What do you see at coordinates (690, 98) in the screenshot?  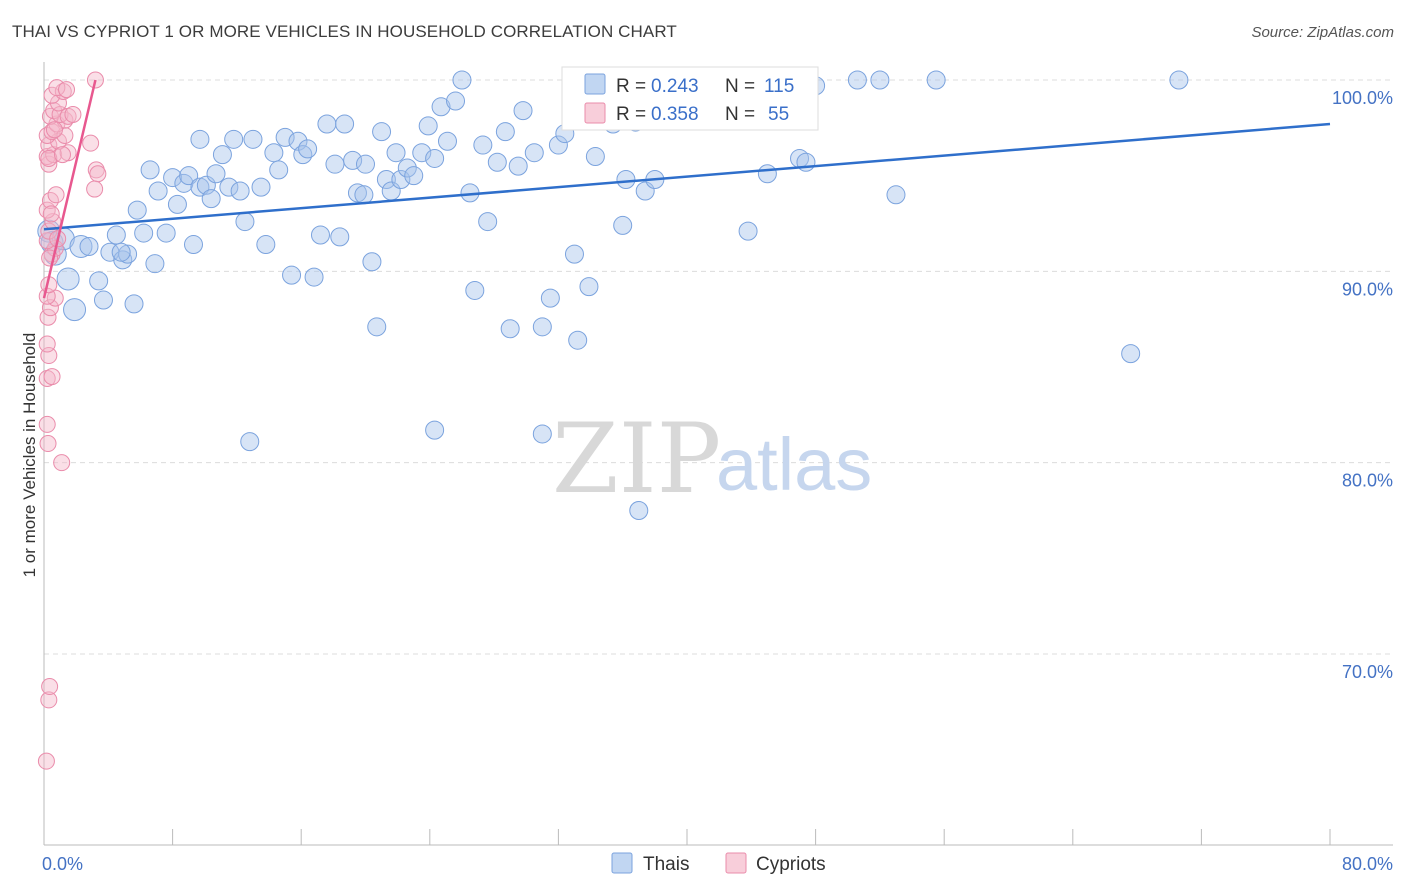 I see `stats-legend: R = 0.243 N = 115 R = 0.358 N = 55` at bounding box center [690, 98].